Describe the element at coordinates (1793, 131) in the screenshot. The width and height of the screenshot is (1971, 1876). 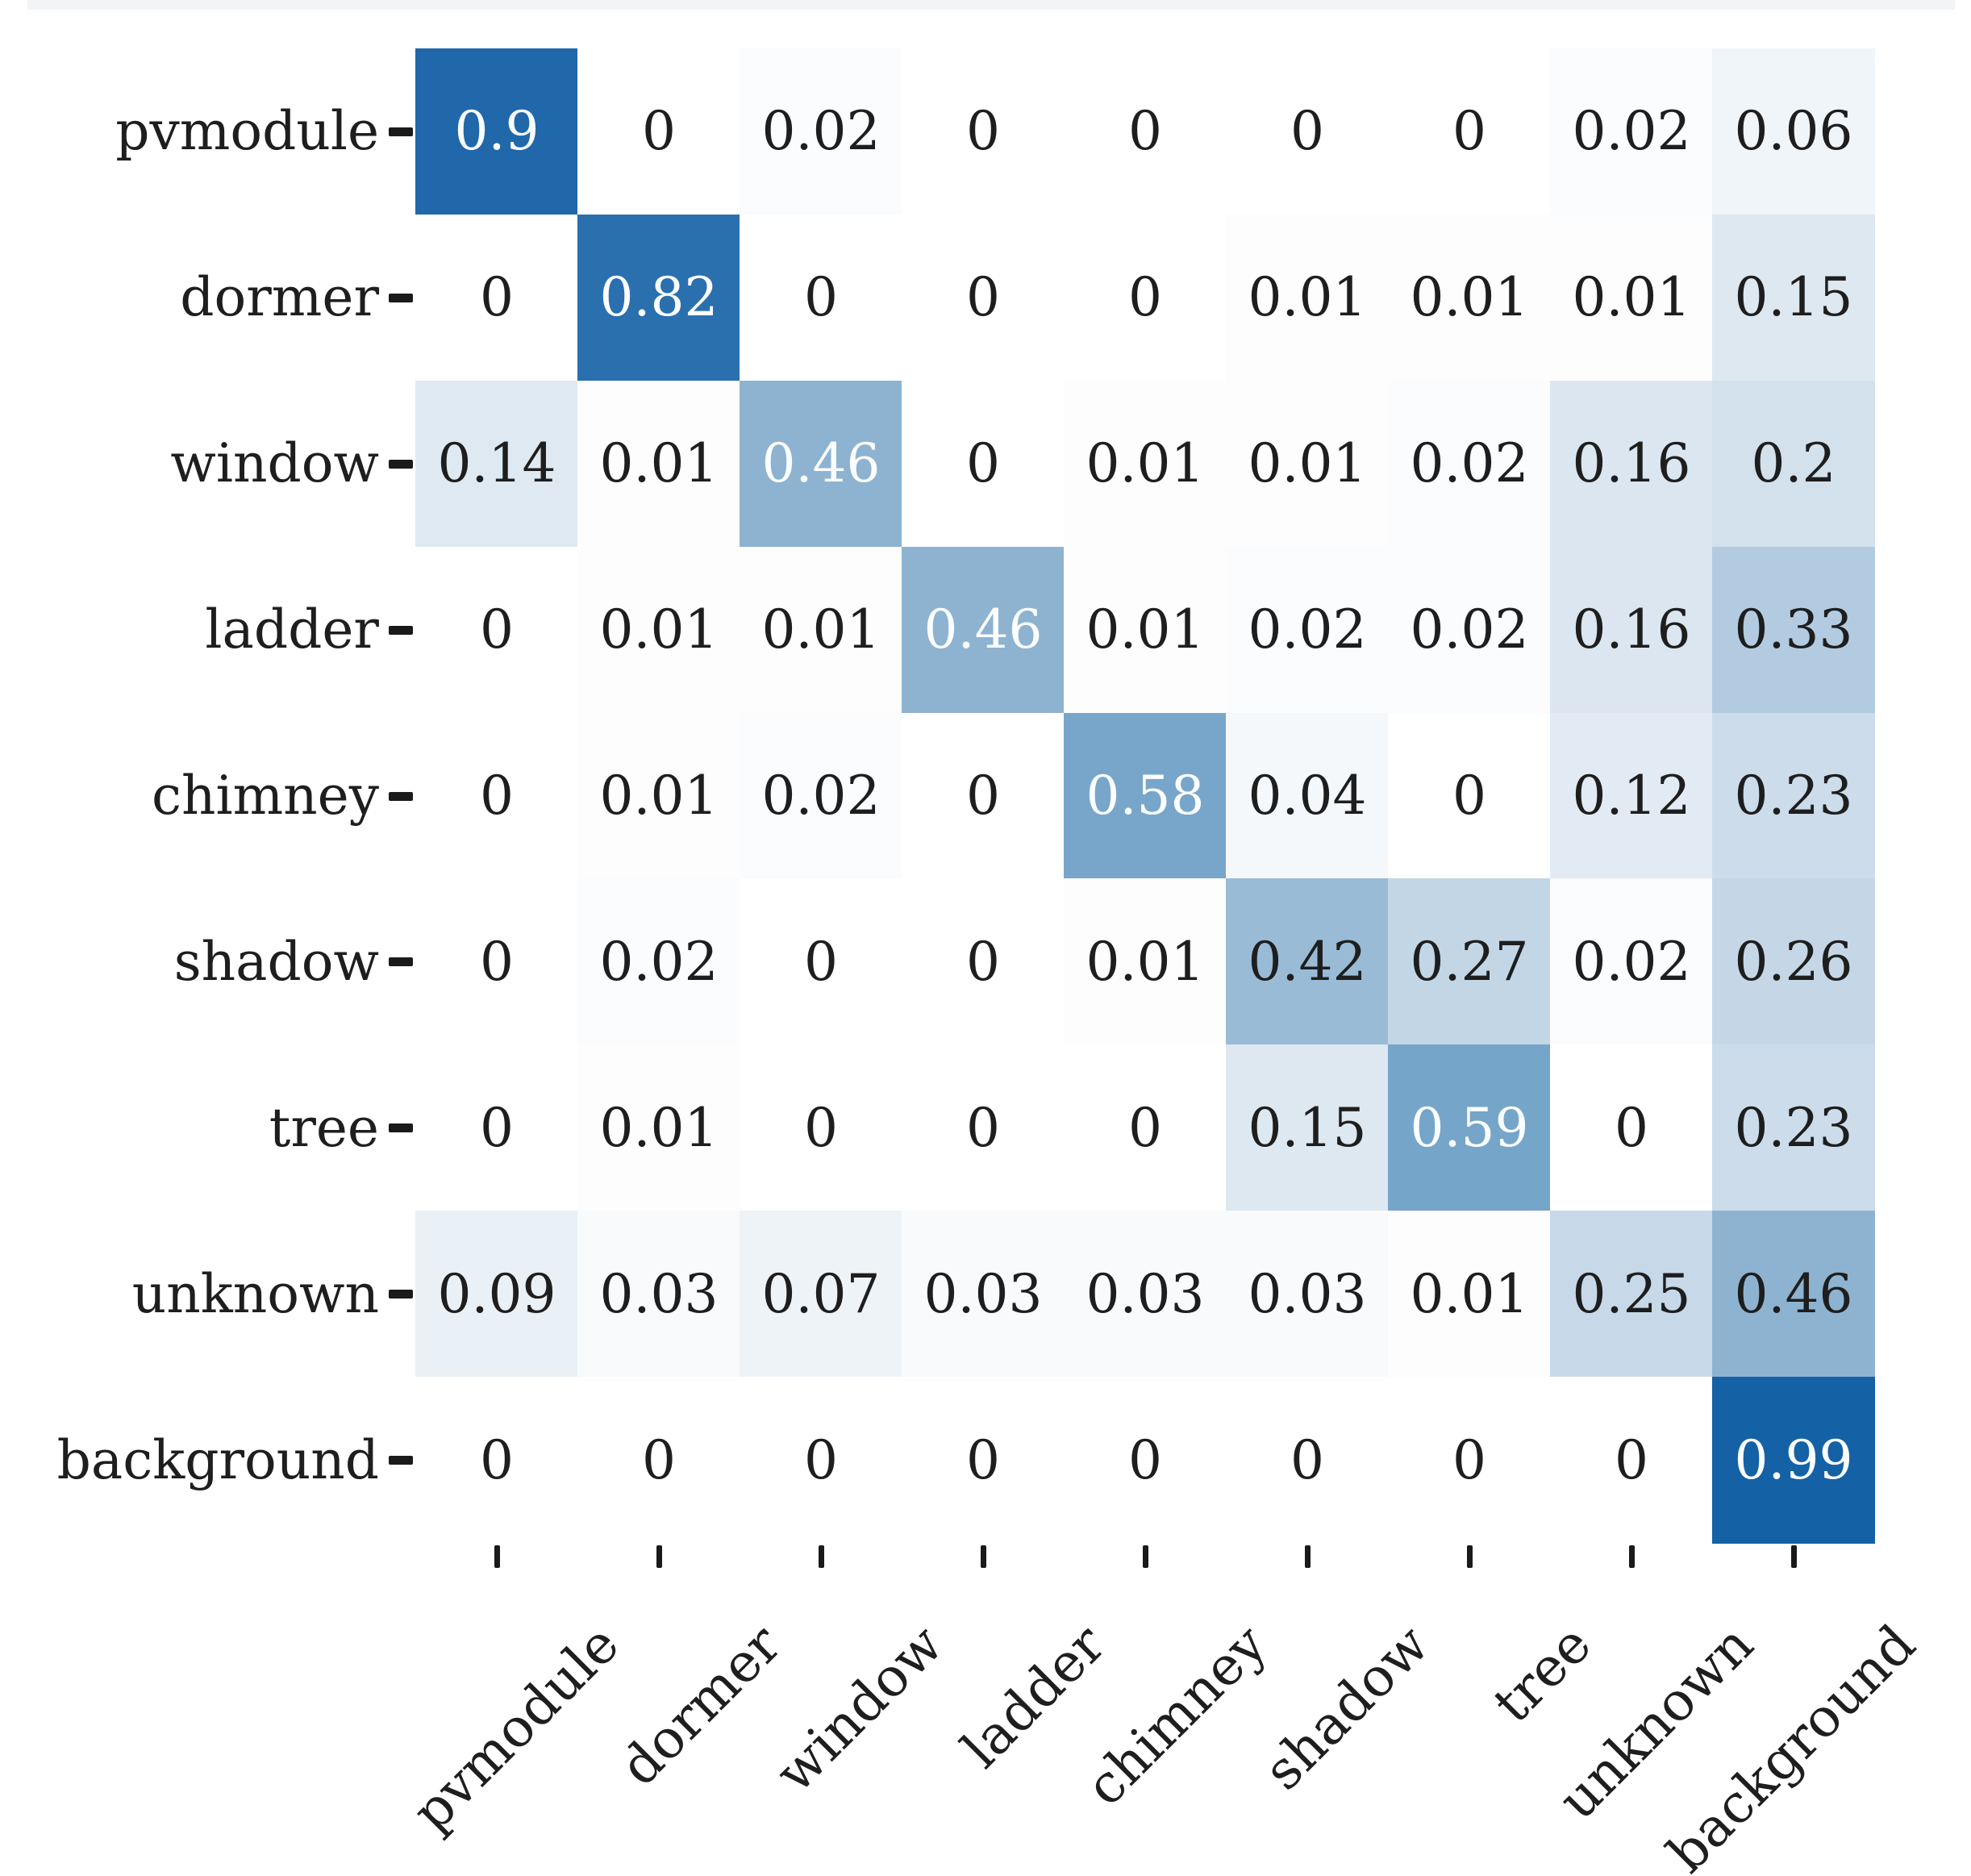
I see `heatmap-cell: 0.06` at that location.